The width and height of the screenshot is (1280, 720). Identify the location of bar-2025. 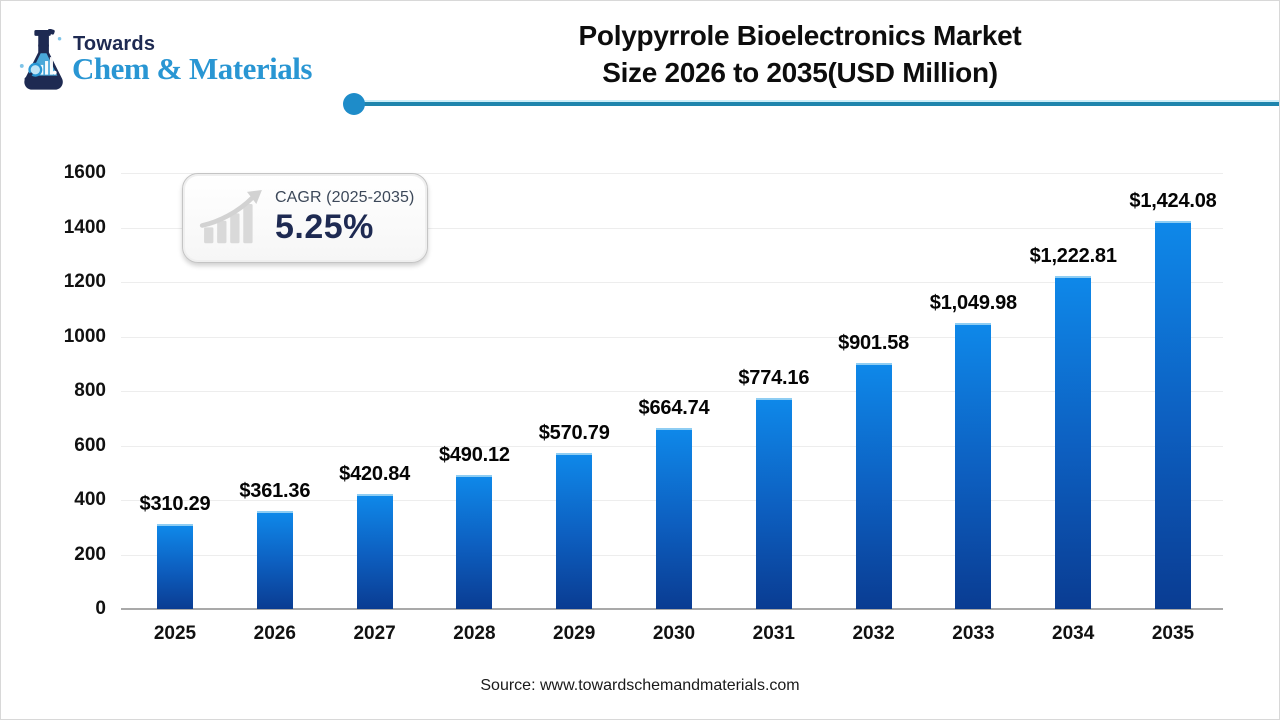
(175, 566).